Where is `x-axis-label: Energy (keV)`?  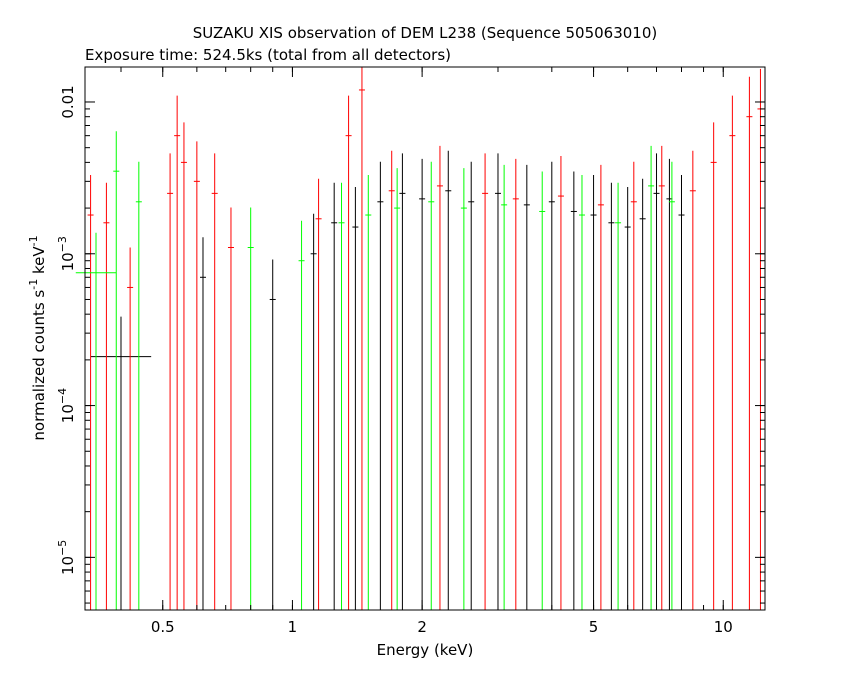
x-axis-label: Energy (keV) is located at coordinates (425, 650).